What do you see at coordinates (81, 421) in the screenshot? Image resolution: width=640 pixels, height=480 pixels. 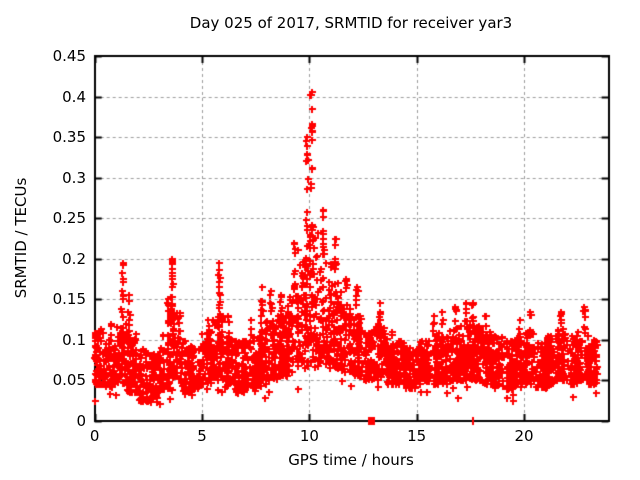 I see `y-tick-label: 0` at bounding box center [81, 421].